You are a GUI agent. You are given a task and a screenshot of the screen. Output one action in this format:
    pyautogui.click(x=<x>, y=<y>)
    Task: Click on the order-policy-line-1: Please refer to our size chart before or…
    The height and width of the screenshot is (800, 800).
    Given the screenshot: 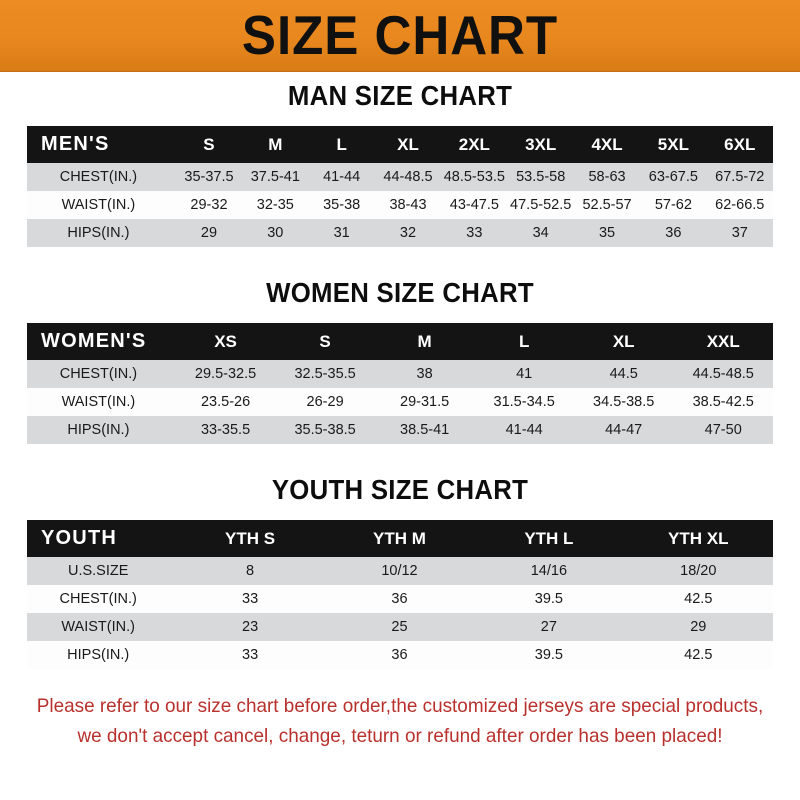 What is the action you would take?
    pyautogui.click(x=400, y=706)
    